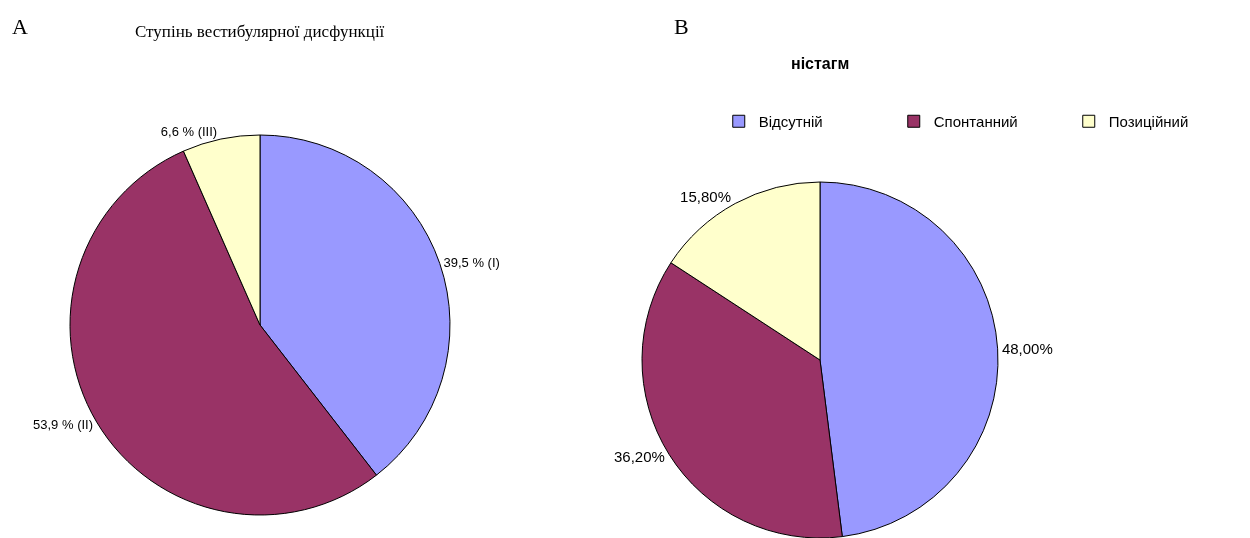  I want to click on data-label: 15,80%, so click(705, 197).